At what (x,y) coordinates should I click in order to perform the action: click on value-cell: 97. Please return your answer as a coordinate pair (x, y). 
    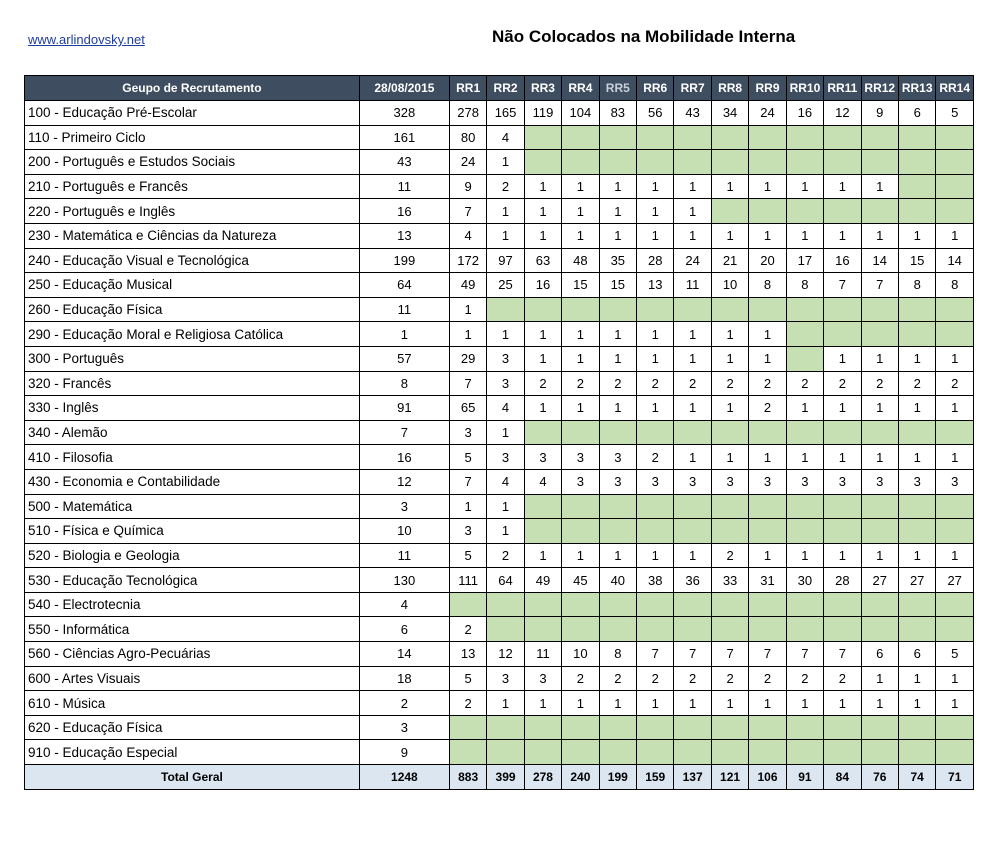
    Looking at the image, I should click on (505, 260).